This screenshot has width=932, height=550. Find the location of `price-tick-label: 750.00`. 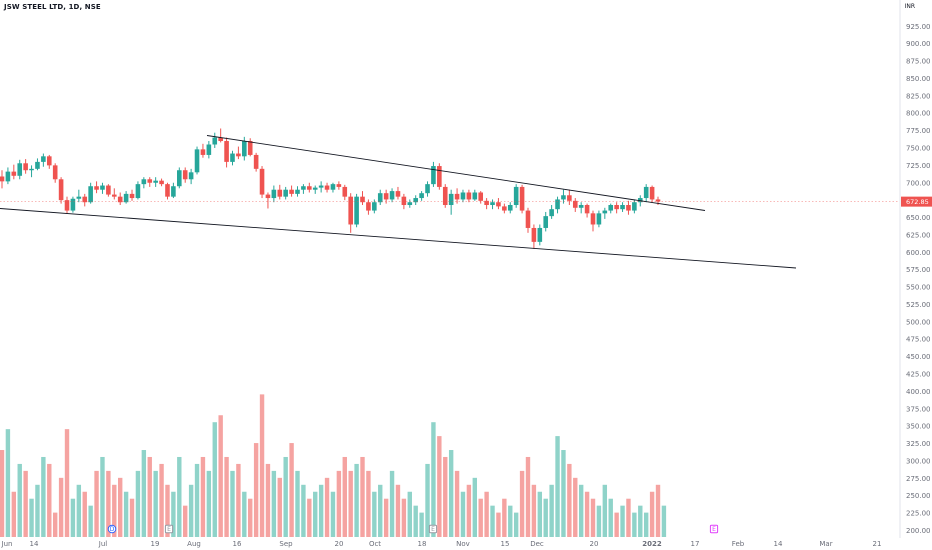

price-tick-label: 750.00 is located at coordinates (918, 148).